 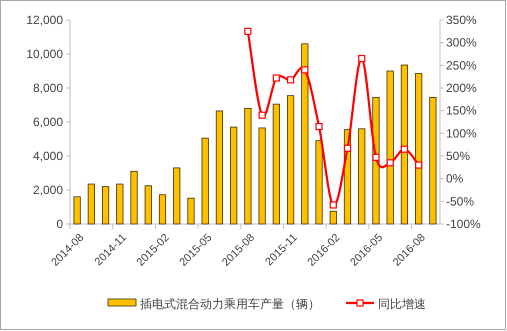 I want to click on y-tick-label: 4,000, so click(x=48, y=156).